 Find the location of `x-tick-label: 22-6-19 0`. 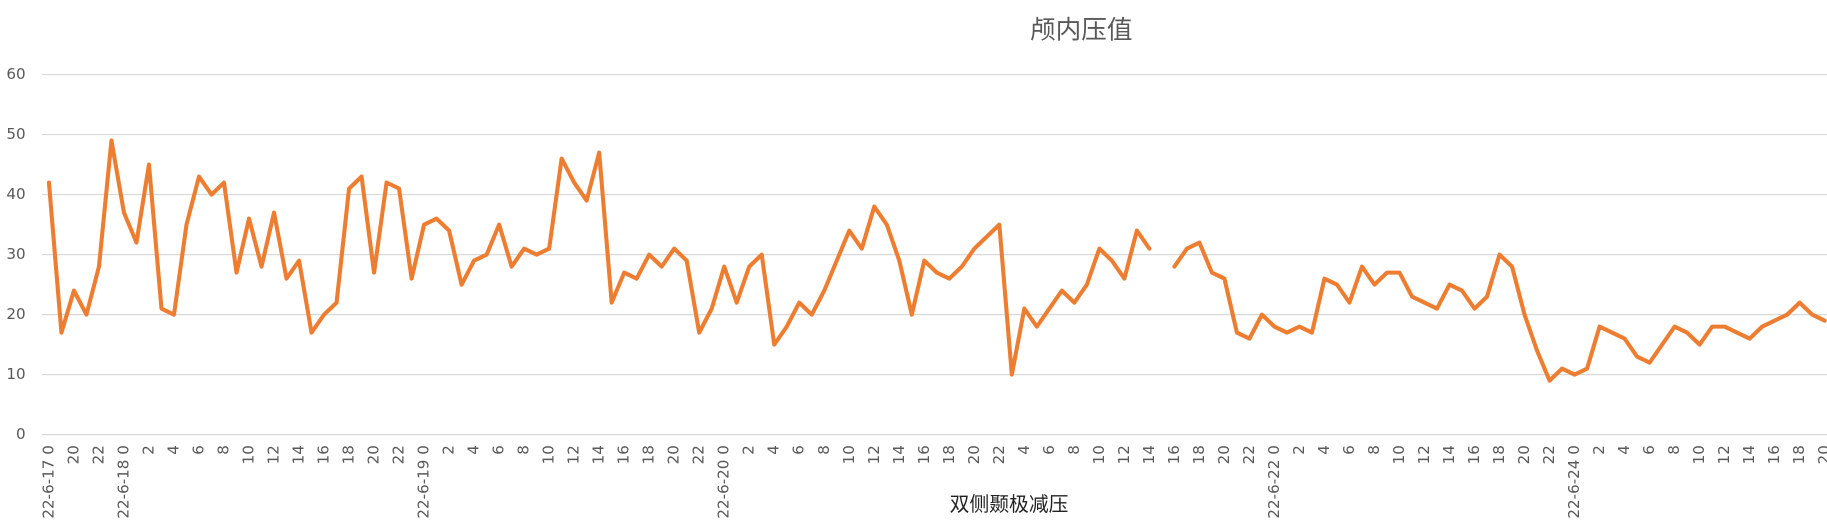

x-tick-label: 22-6-19 0 is located at coordinates (424, 481).